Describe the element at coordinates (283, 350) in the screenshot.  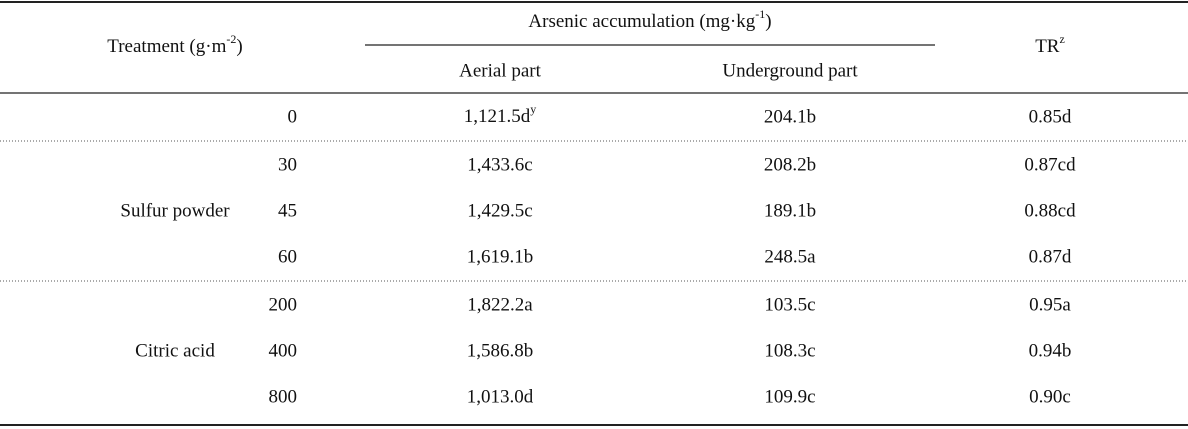
I see `dose: 400` at that location.